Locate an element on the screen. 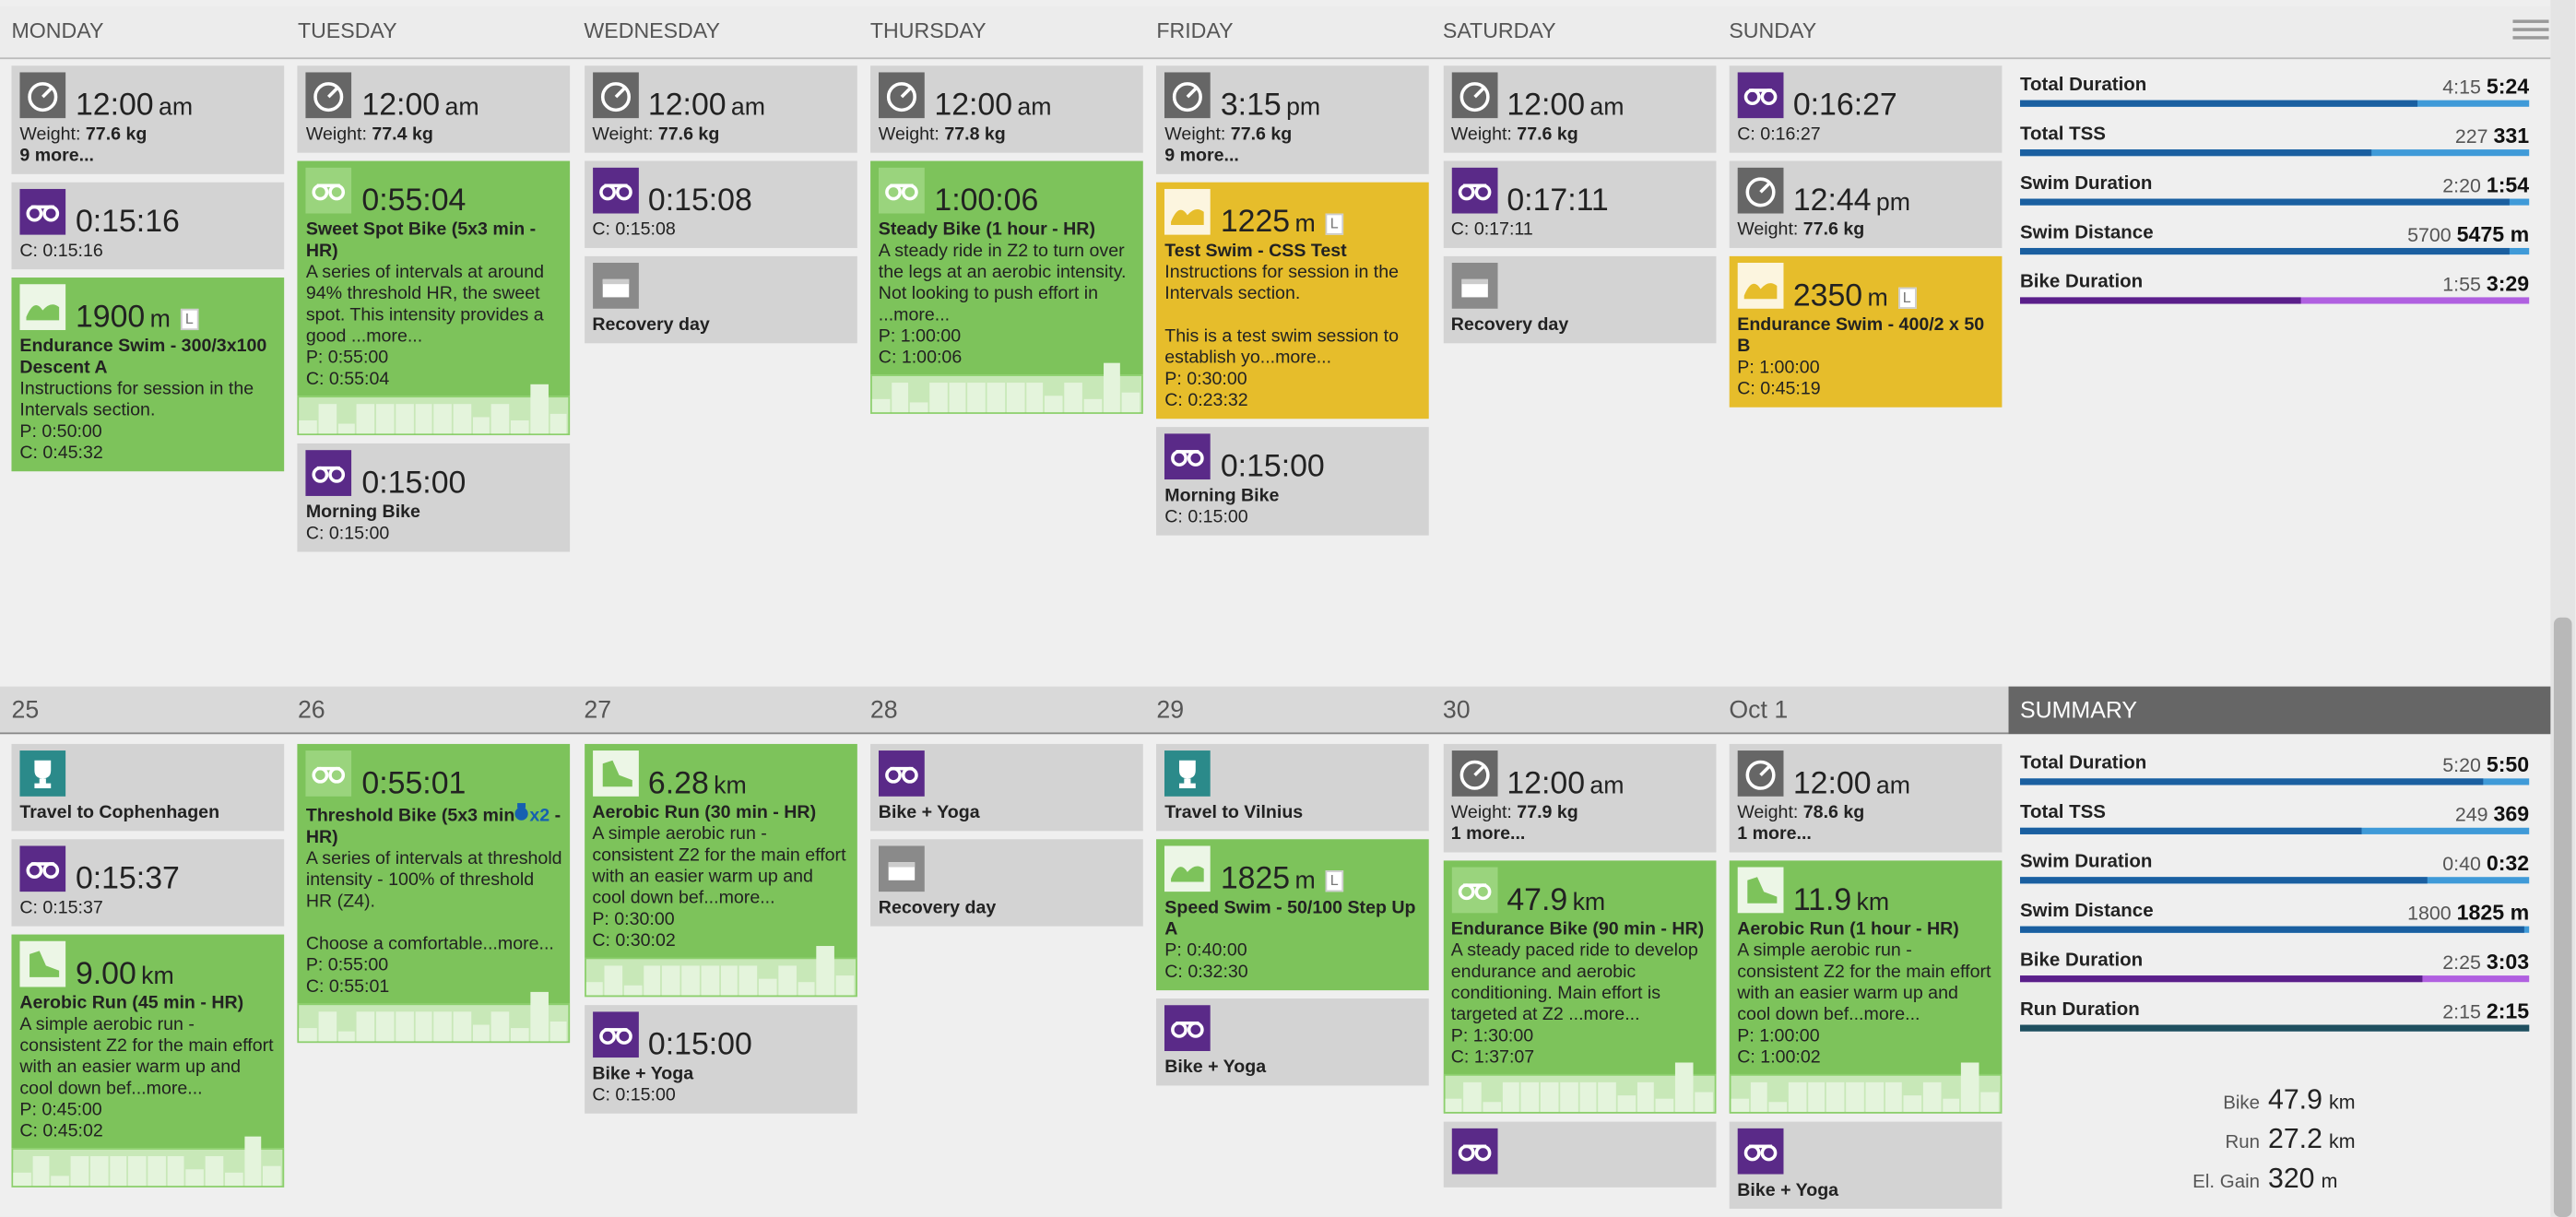 This screenshot has width=2576, height=1217. workout-card: Travel to Cophenhagen is located at coordinates (148, 787).